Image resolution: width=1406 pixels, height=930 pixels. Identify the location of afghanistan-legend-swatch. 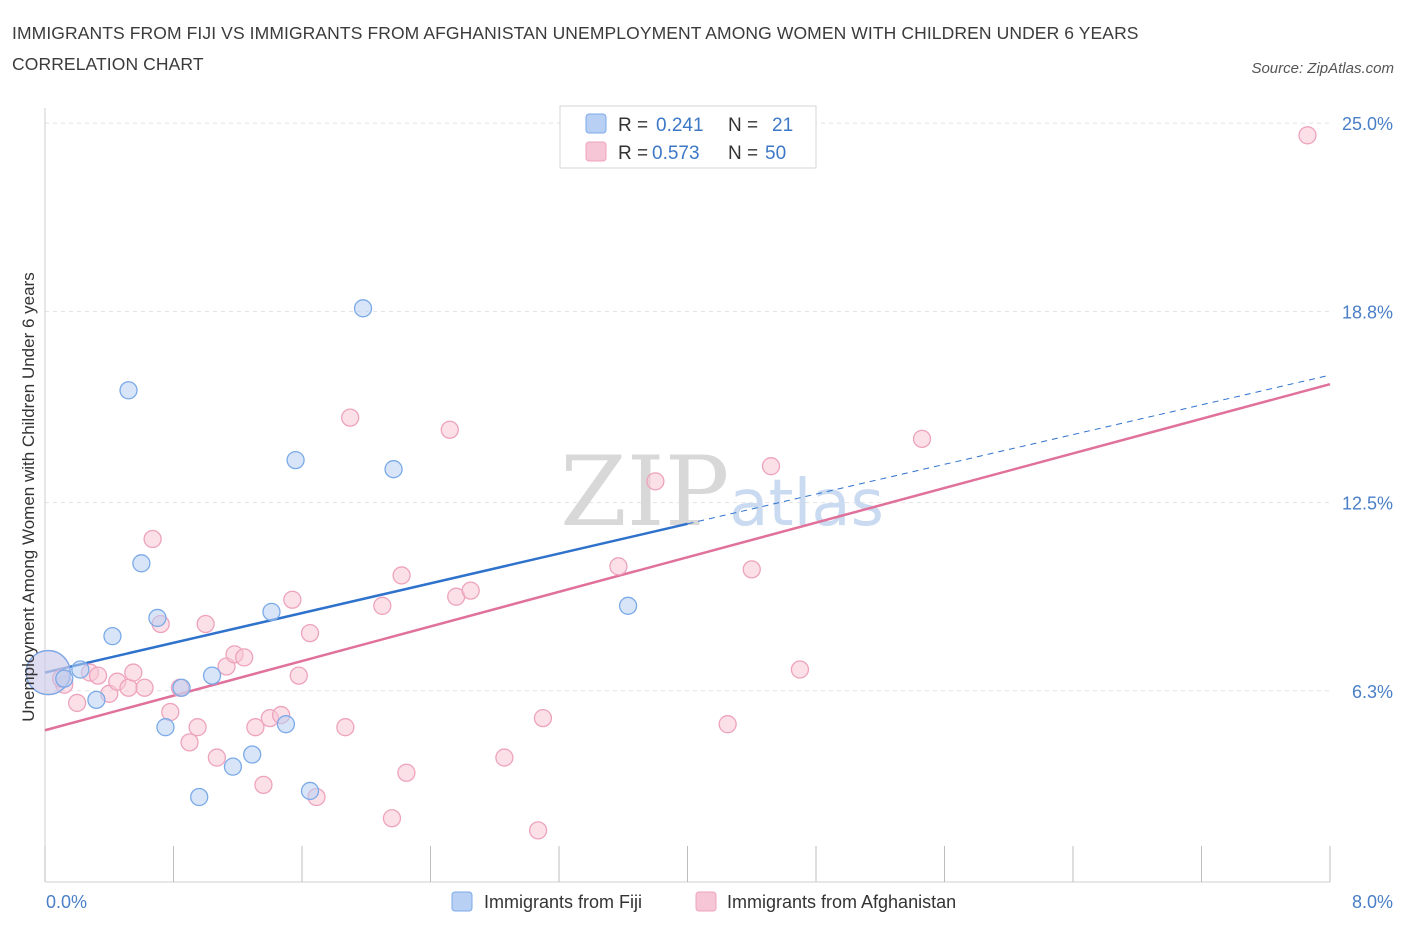
(596, 151).